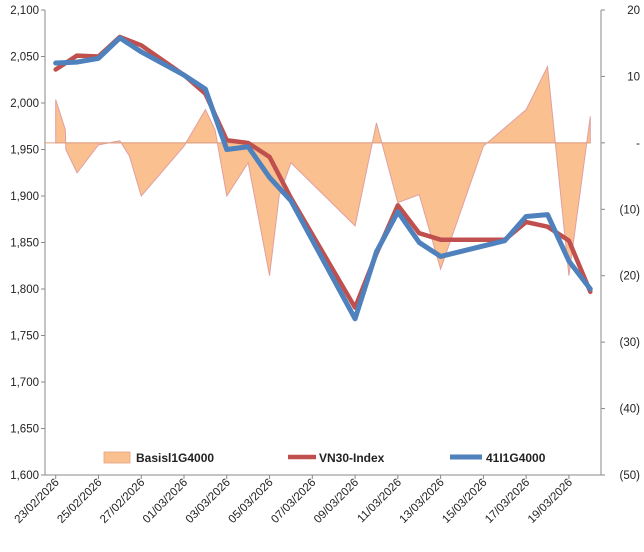 This screenshot has height=552, width=644. I want to click on right-tick-label: (40), so click(630, 410).